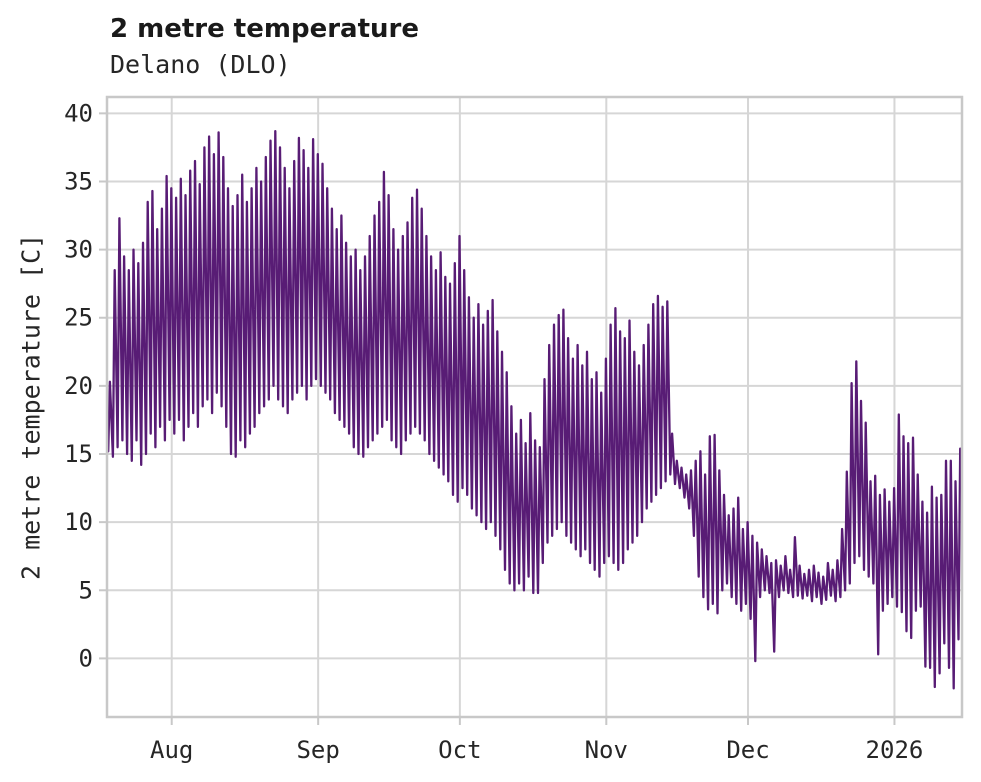 Image resolution: width=981 pixels, height=782 pixels. What do you see at coordinates (78, 454) in the screenshot?
I see `y-tick-label: 15` at bounding box center [78, 454].